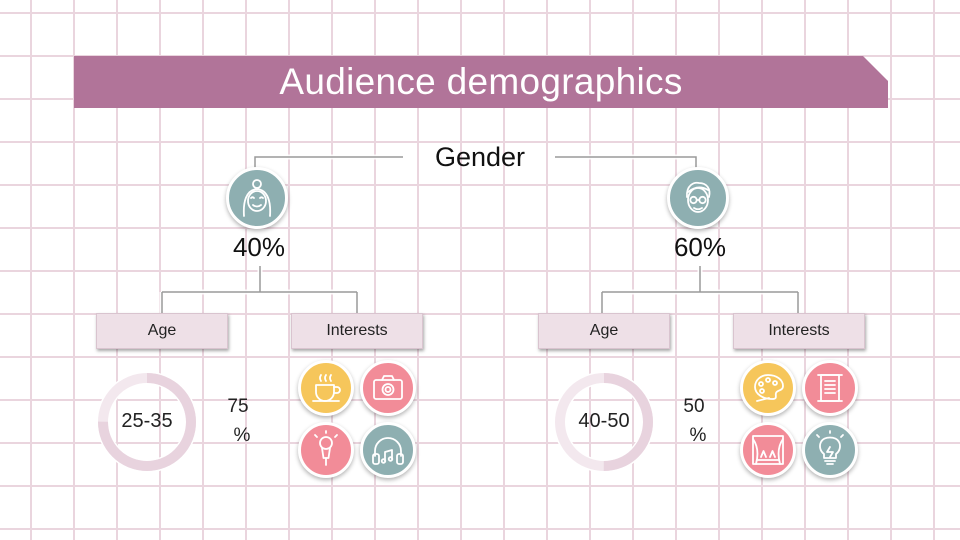 This screenshot has width=960, height=540. I want to click on female-interests-box: Interests, so click(357, 331).